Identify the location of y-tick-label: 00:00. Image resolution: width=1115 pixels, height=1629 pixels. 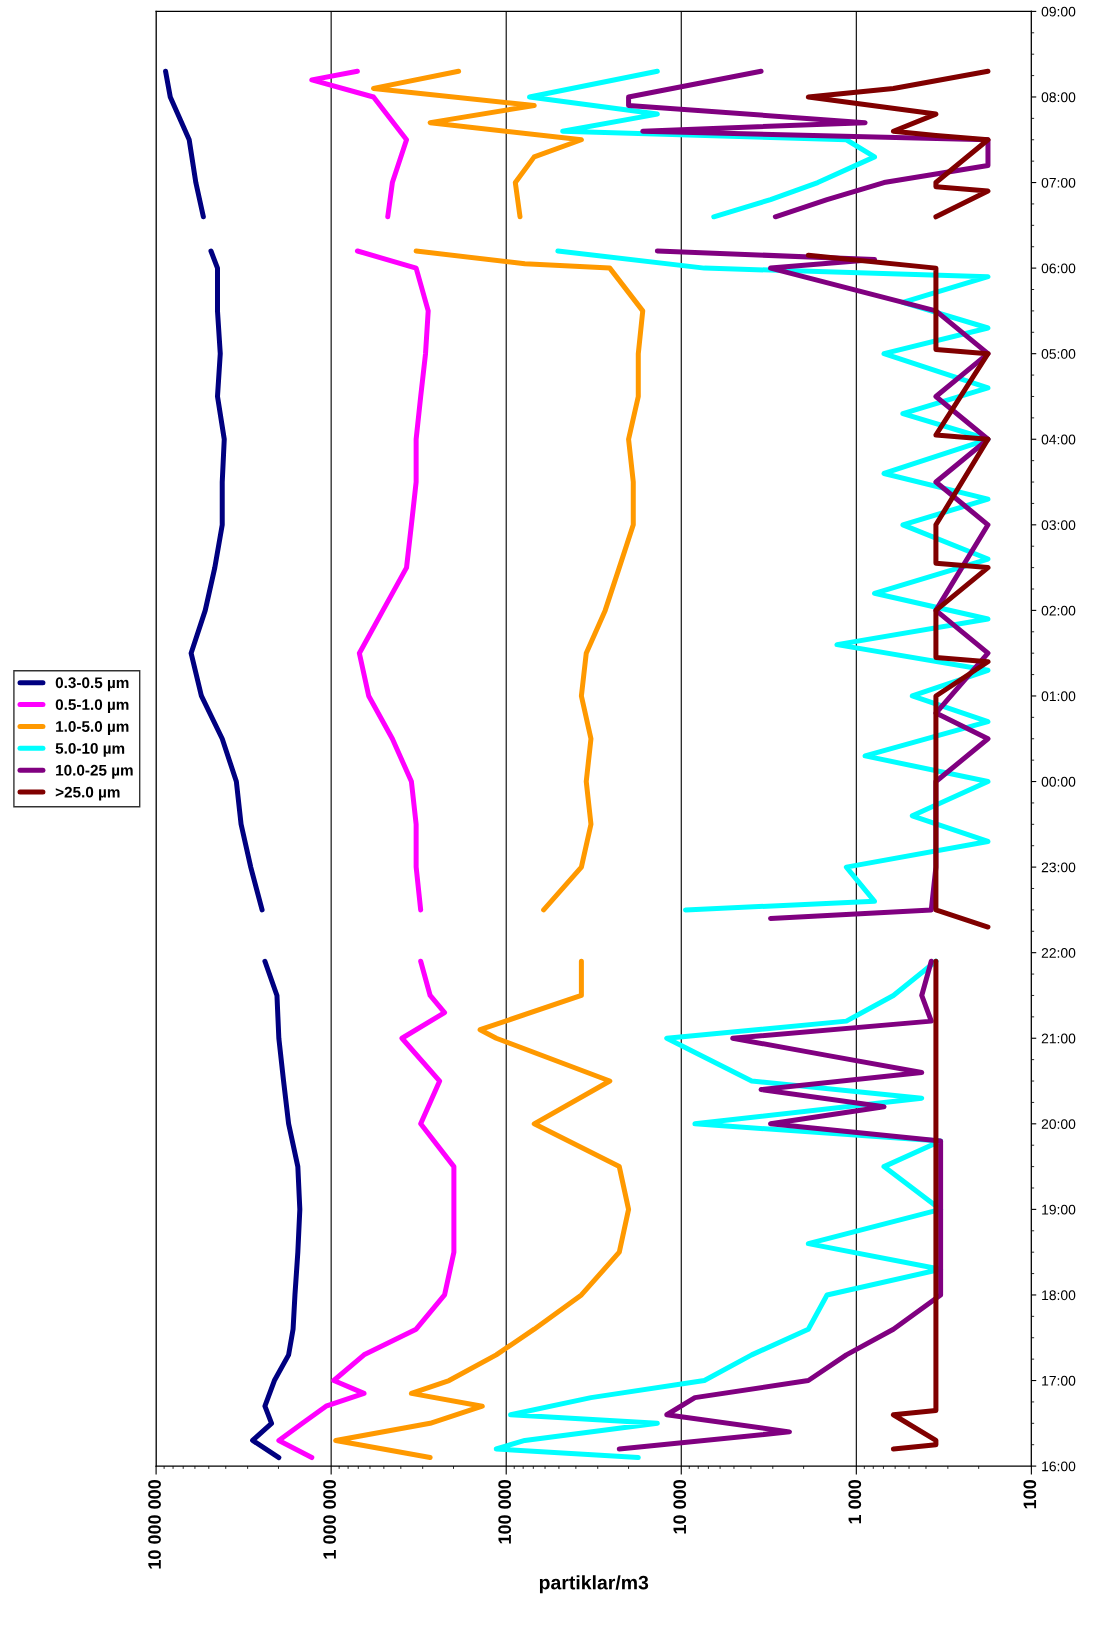
(1058, 781).